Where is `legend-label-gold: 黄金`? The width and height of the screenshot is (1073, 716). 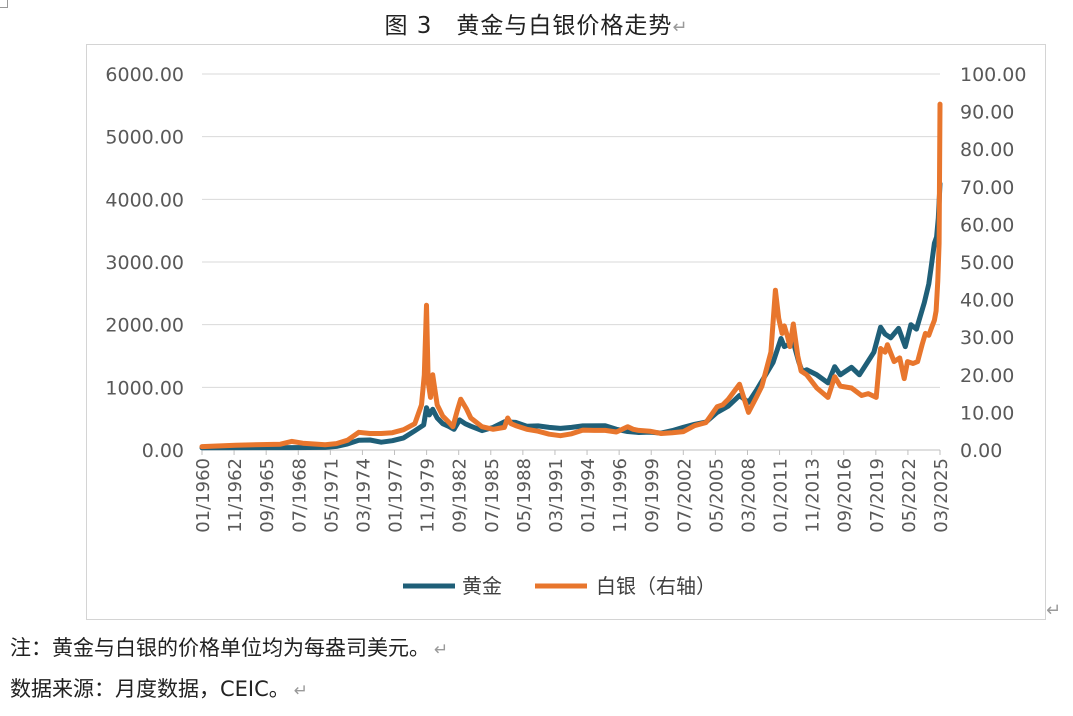
legend-label-gold: 黄金 is located at coordinates (482, 586).